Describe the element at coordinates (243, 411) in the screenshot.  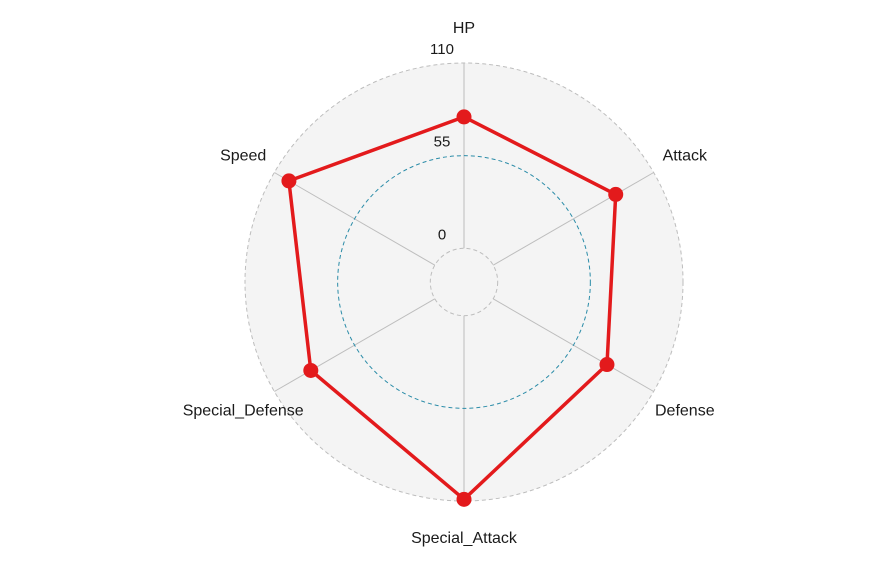
I see `axis-label-special-defense: Special_Defense` at that location.